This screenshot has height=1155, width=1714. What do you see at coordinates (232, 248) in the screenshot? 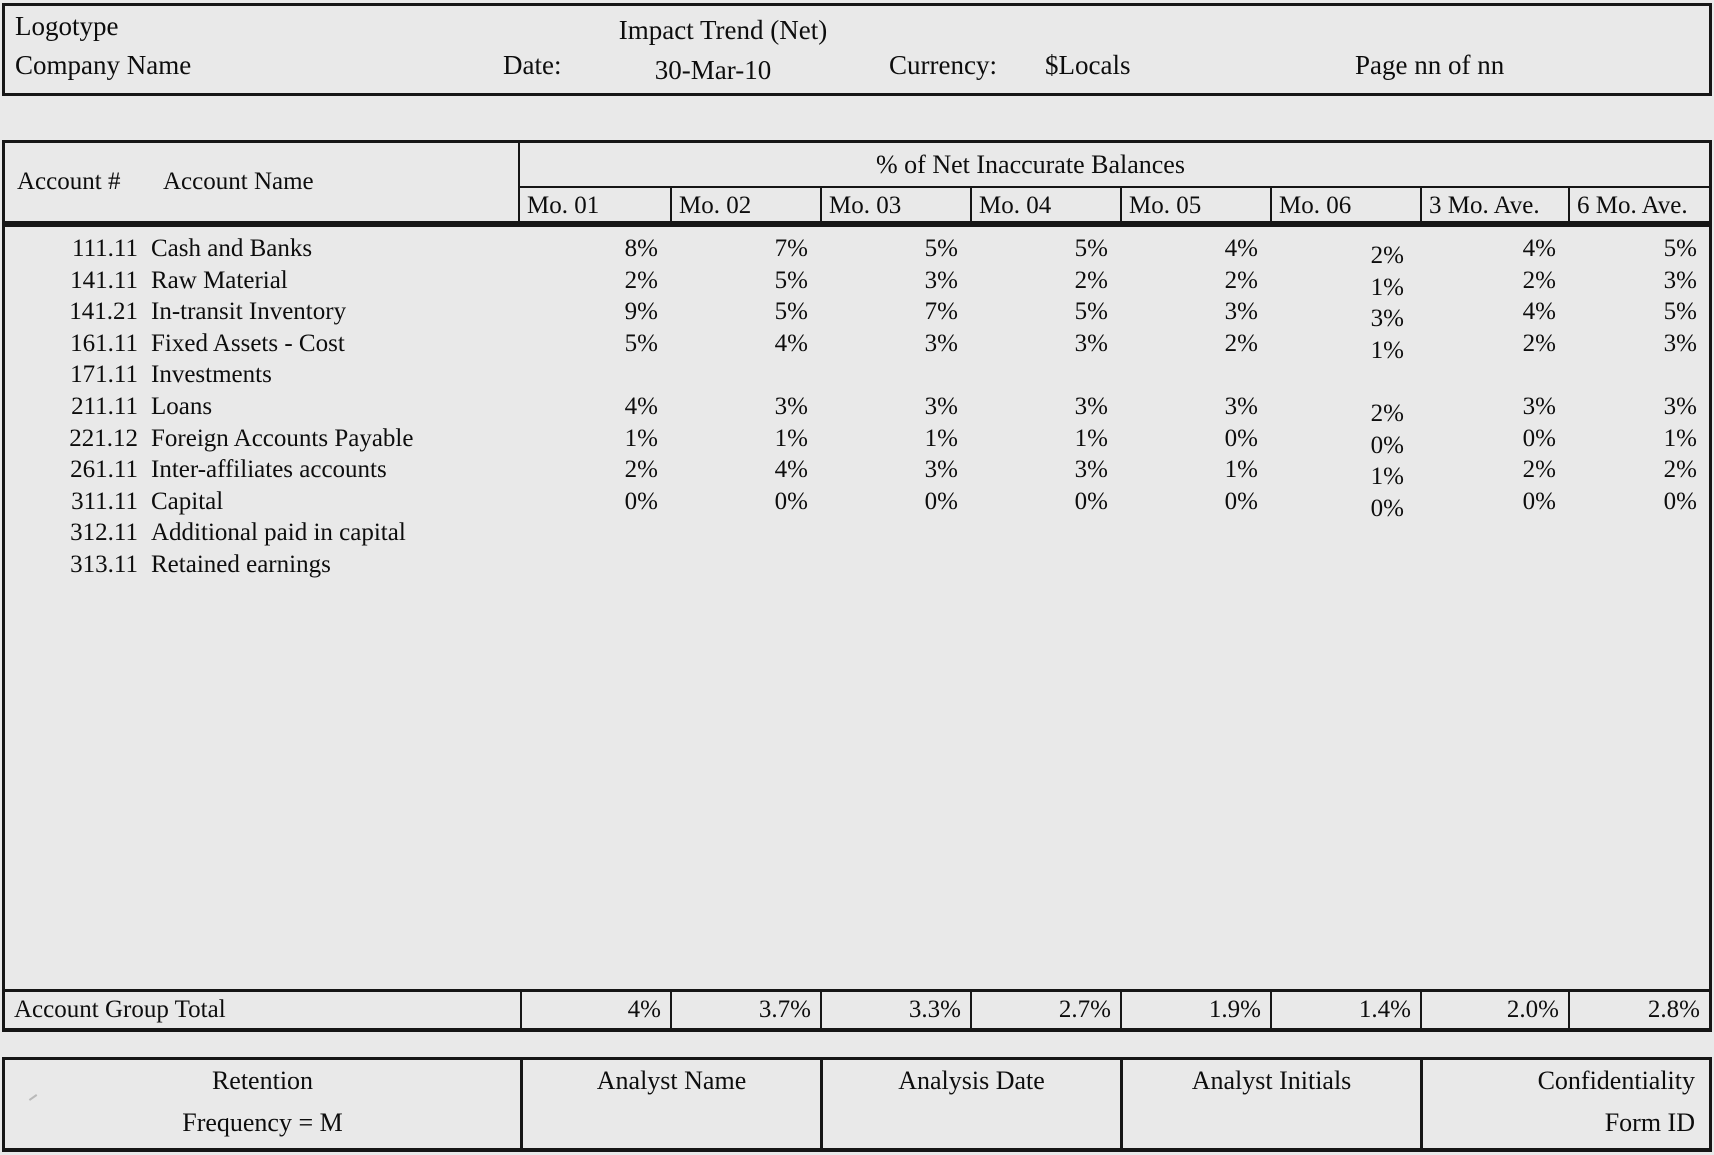
I see `account-name: Cash and Banks` at bounding box center [232, 248].